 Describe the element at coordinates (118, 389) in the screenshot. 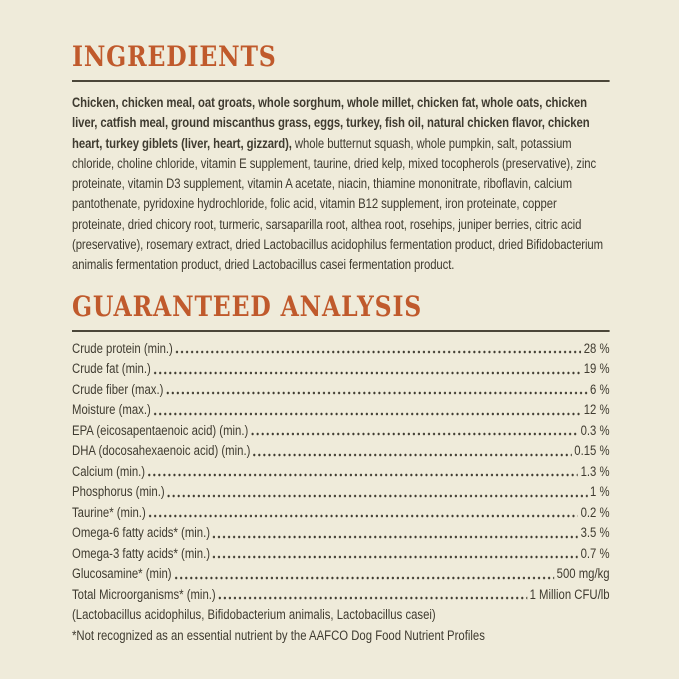

I see `nutrient-label: Crude fiber (max.)` at that location.